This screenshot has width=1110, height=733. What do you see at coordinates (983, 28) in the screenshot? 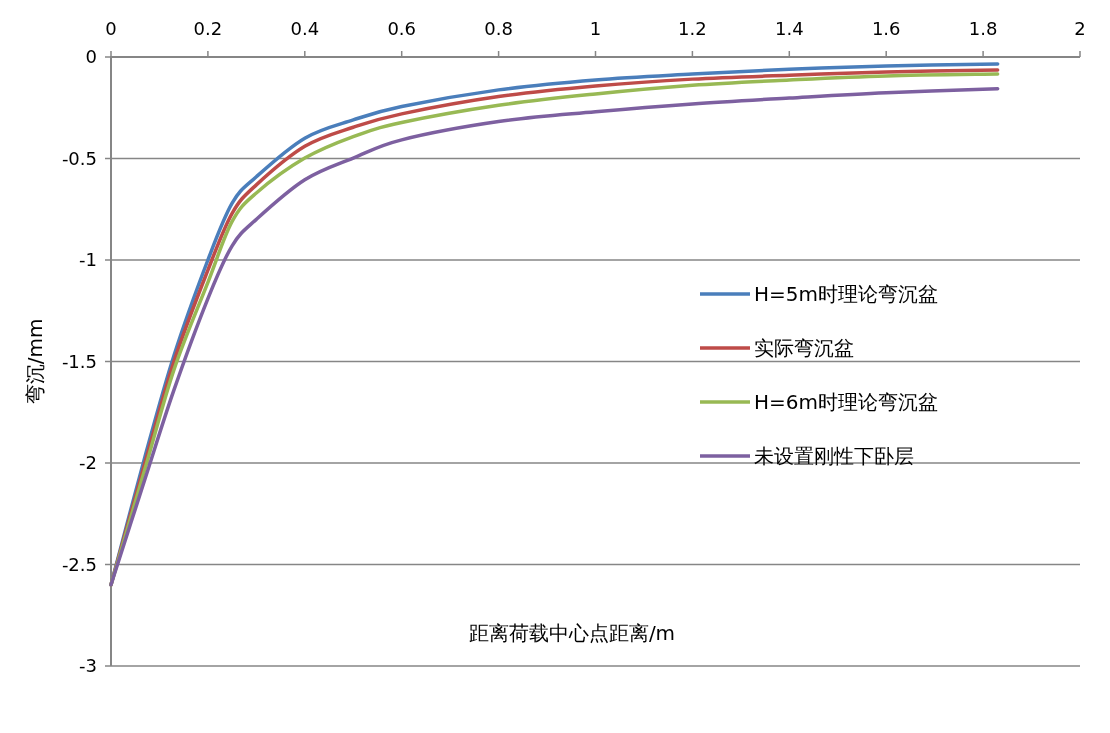
I see `x-tick-label: 1.8` at bounding box center [983, 28].